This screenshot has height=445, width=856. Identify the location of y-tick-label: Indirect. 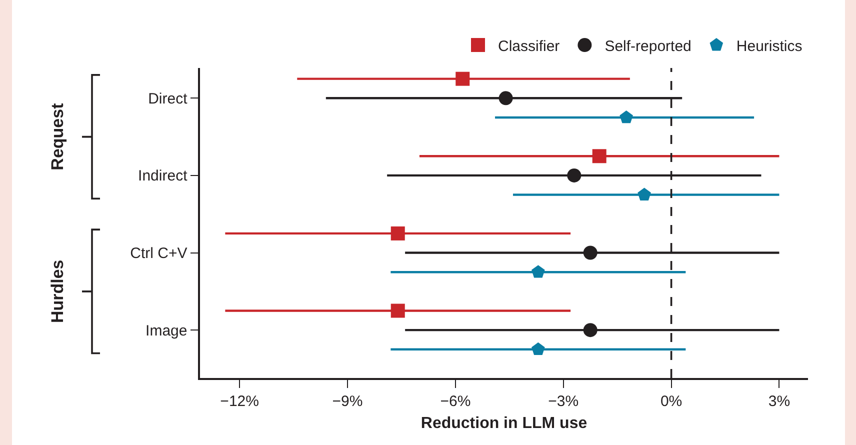
(163, 176).